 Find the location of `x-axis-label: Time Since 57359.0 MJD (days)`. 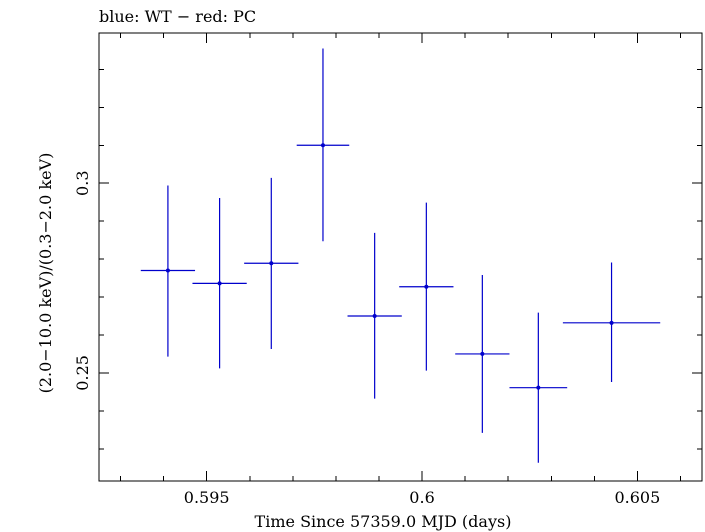

x-axis-label: Time Since 57359.0 MJD (days) is located at coordinates (383, 521).